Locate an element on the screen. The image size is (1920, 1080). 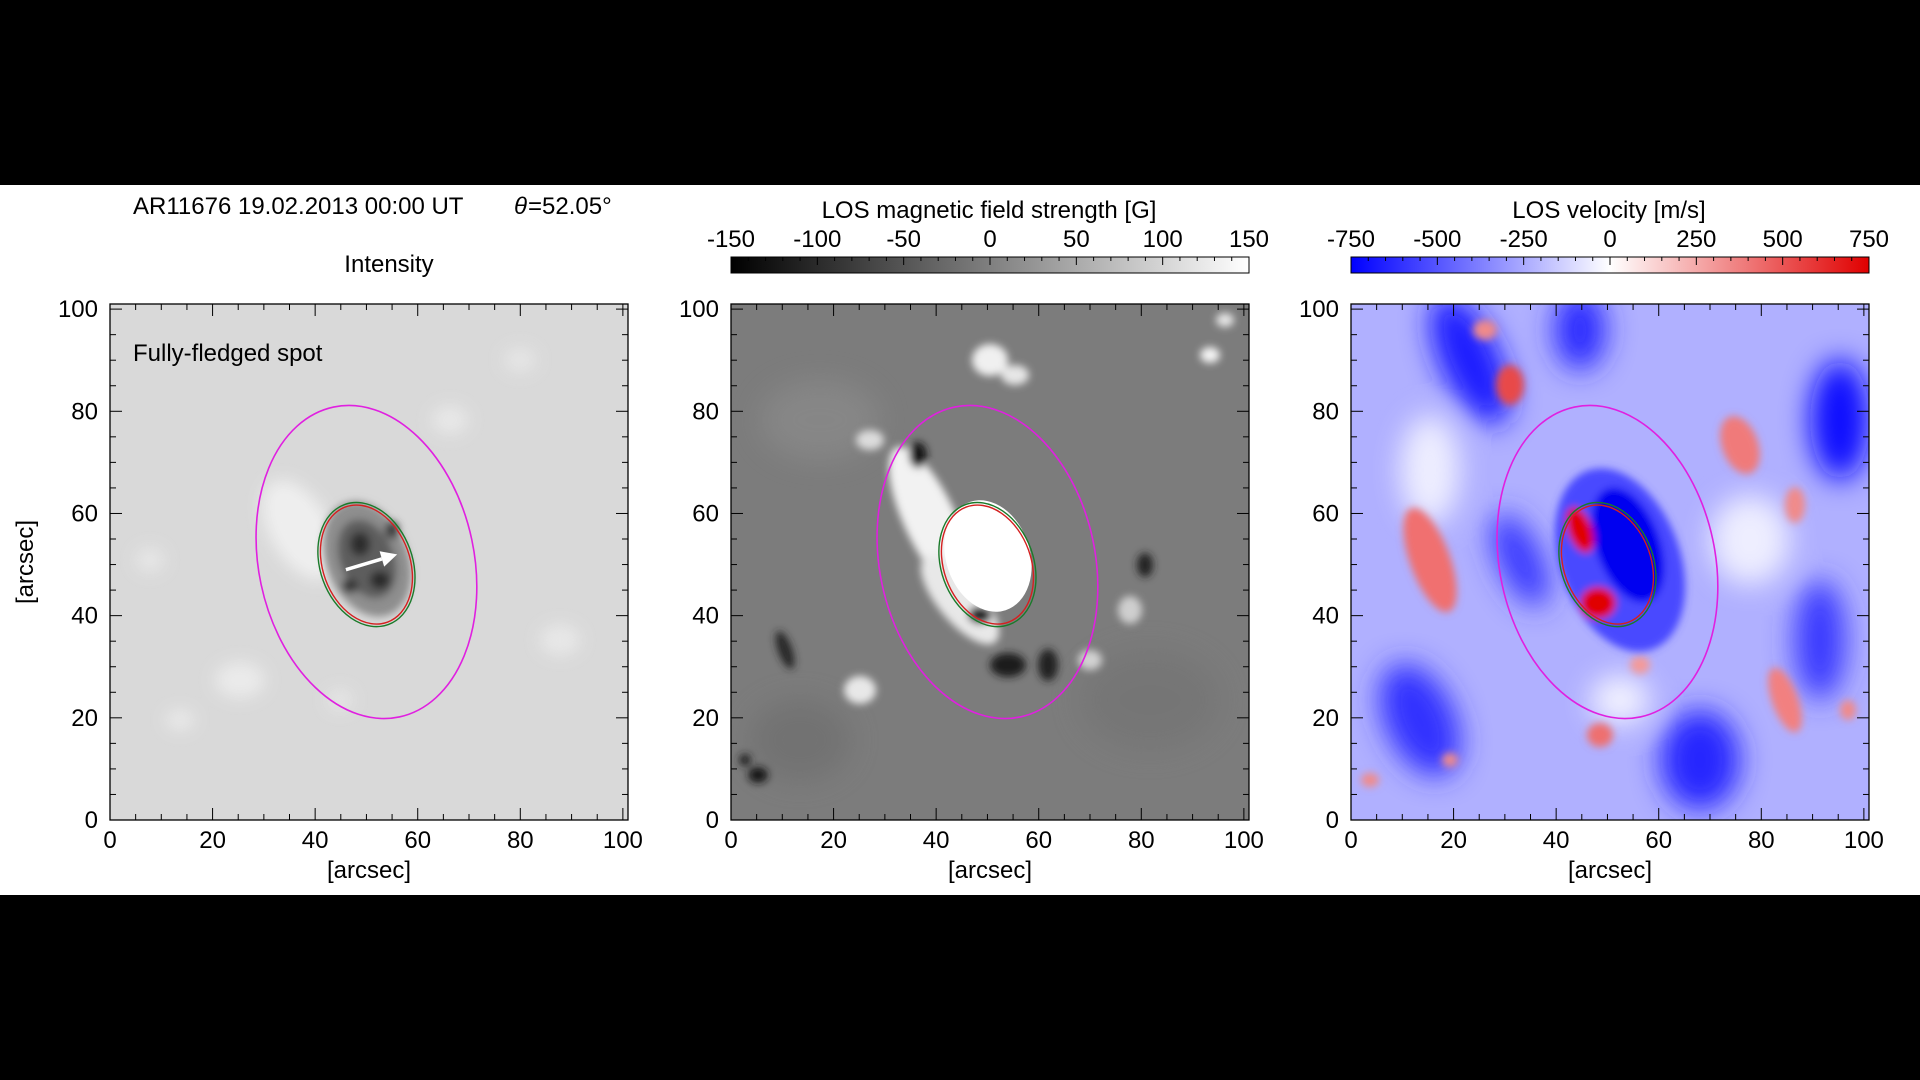
magnetic-frame is located at coordinates (990, 562).